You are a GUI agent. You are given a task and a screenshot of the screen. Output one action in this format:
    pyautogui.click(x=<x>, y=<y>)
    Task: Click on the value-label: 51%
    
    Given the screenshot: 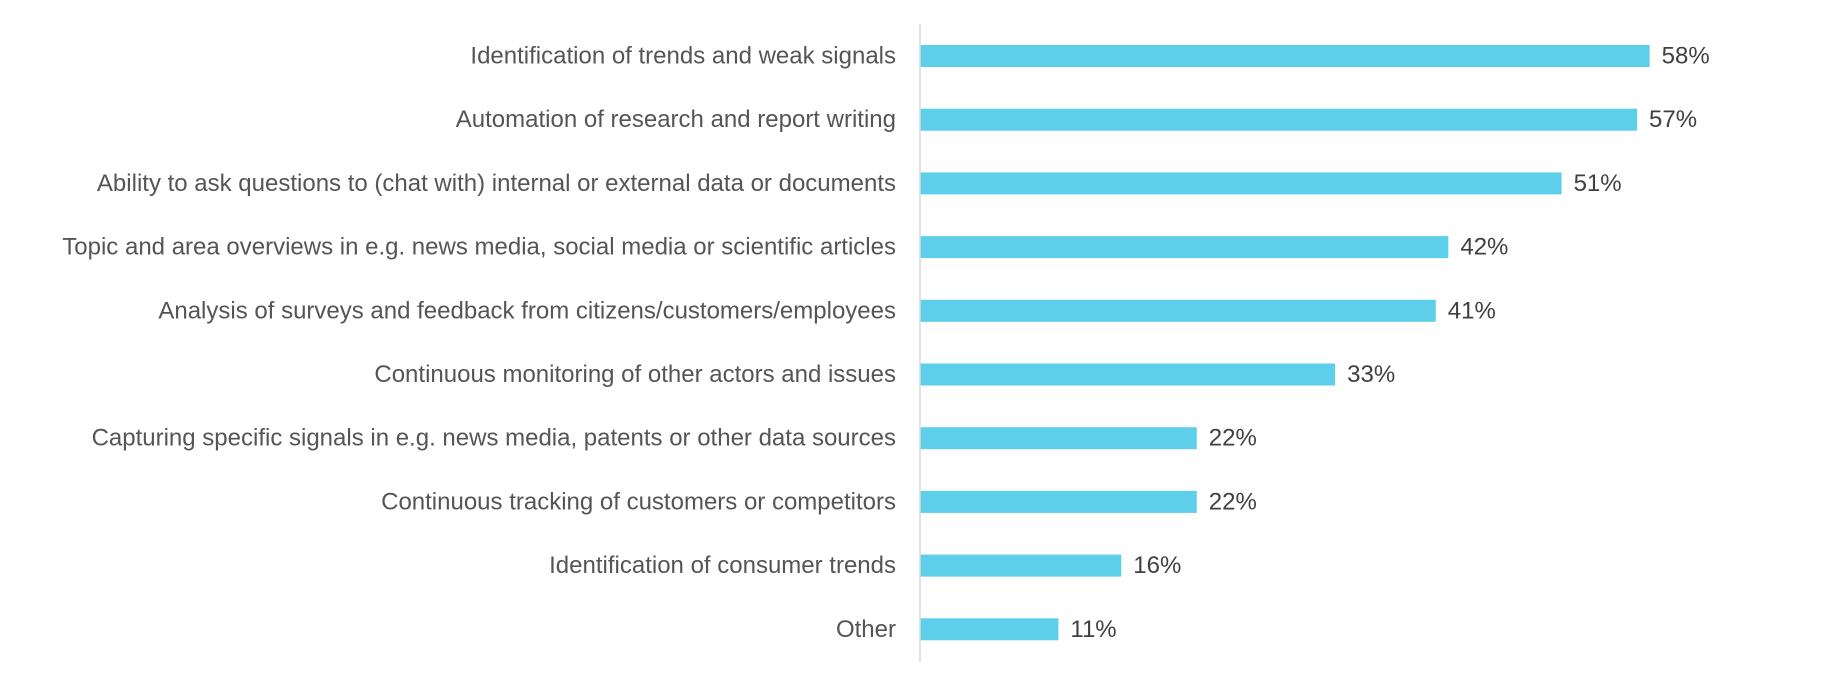 What is the action you would take?
    pyautogui.click(x=1598, y=183)
    